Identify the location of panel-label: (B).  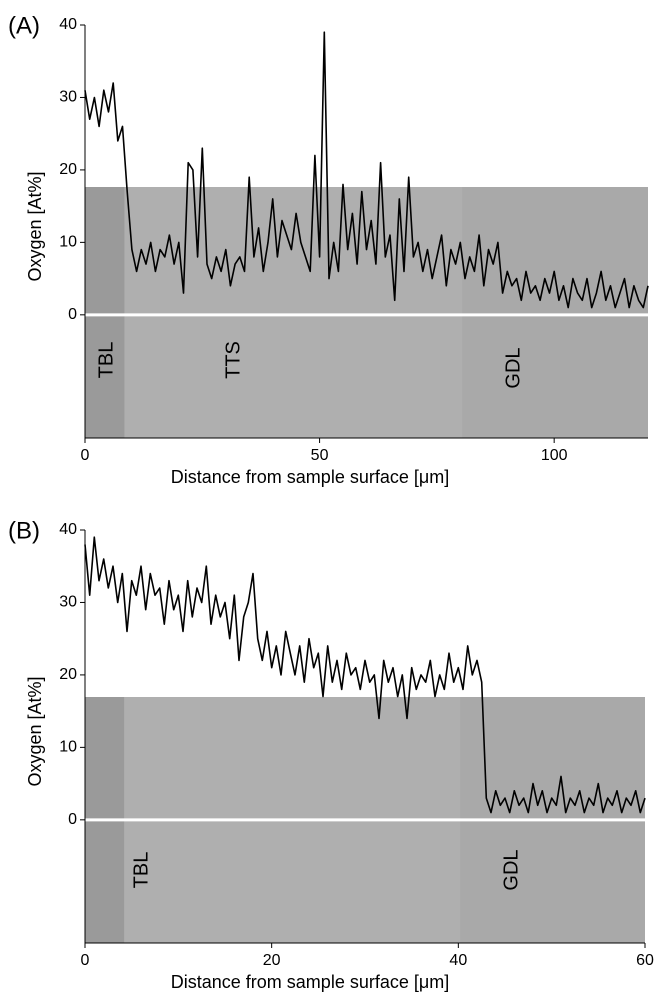
(24, 530).